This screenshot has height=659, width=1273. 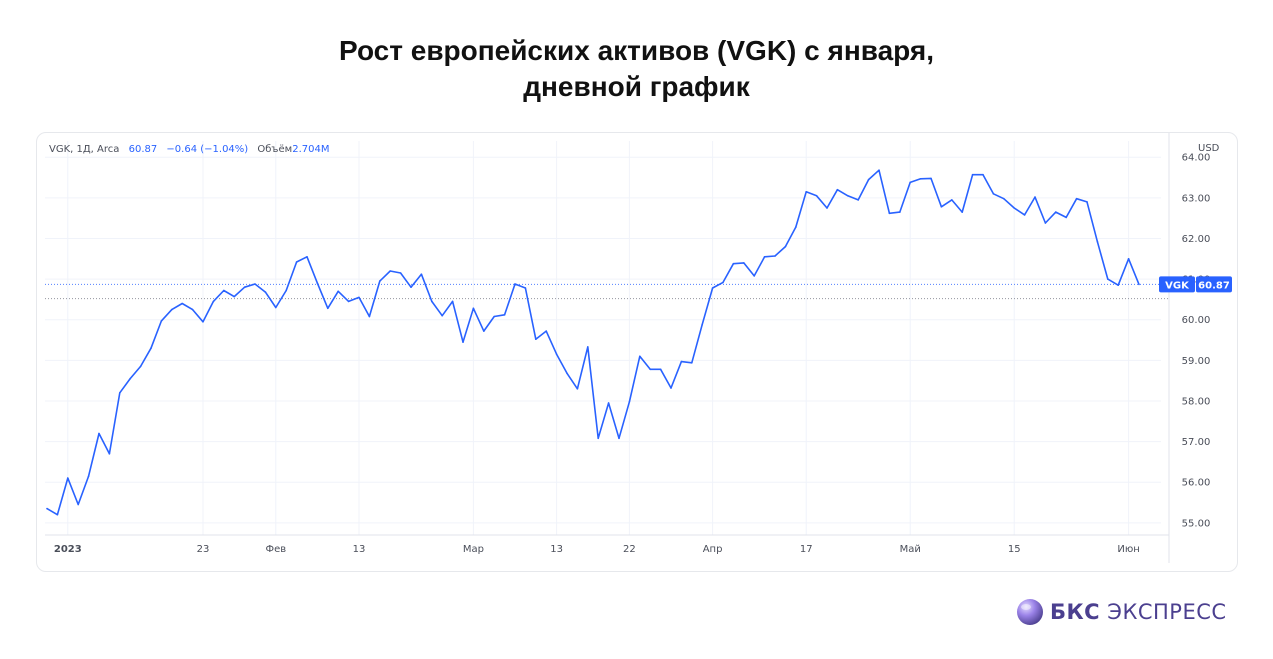 I want to click on bks-sphere-logo-icon, so click(x=1030, y=612).